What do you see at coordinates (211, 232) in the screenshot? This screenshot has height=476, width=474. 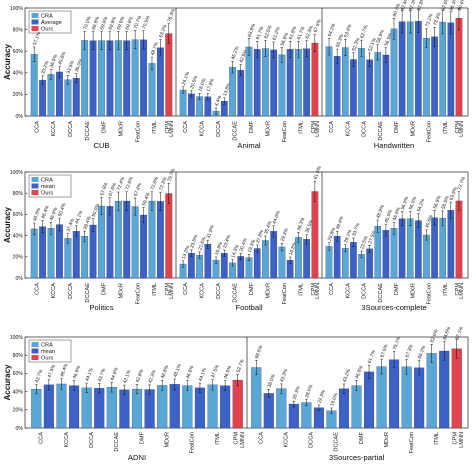 I see `data-label: 31.9%` at bounding box center [211, 232].